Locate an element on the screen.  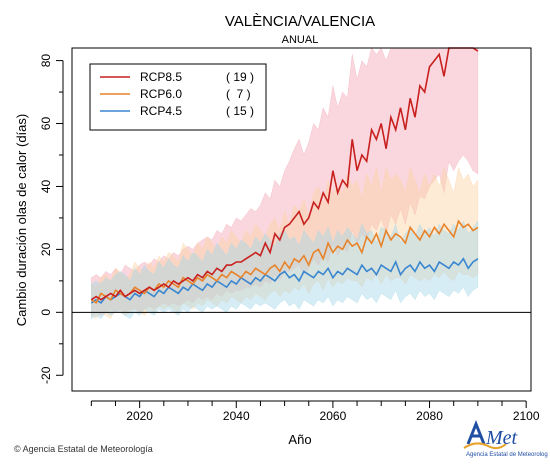
y-axis: -20 0 20 40 60 80 is located at coordinates (51, 219).